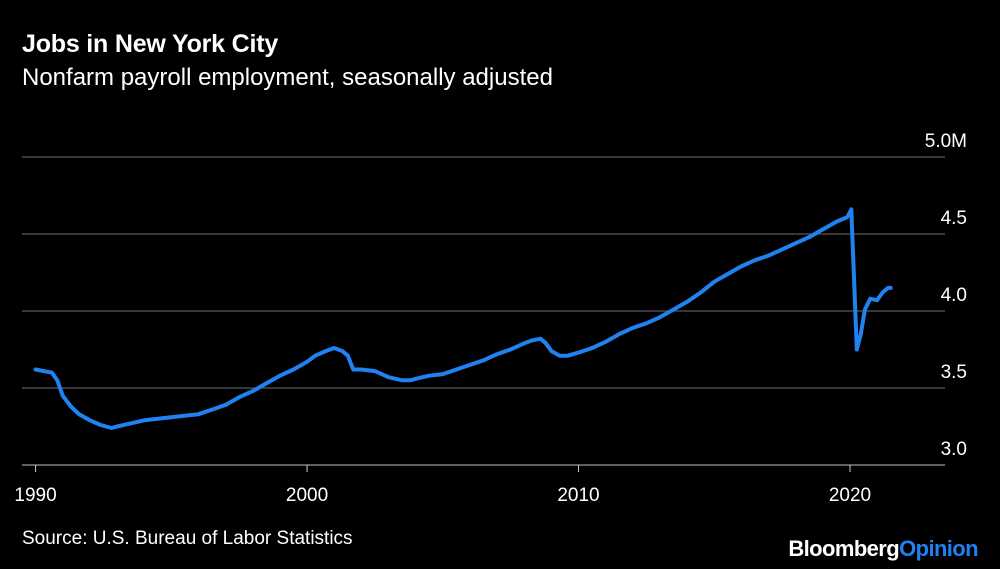 The width and height of the screenshot is (1000, 569). What do you see at coordinates (850, 495) in the screenshot?
I see `x-tick-label: 2020` at bounding box center [850, 495].